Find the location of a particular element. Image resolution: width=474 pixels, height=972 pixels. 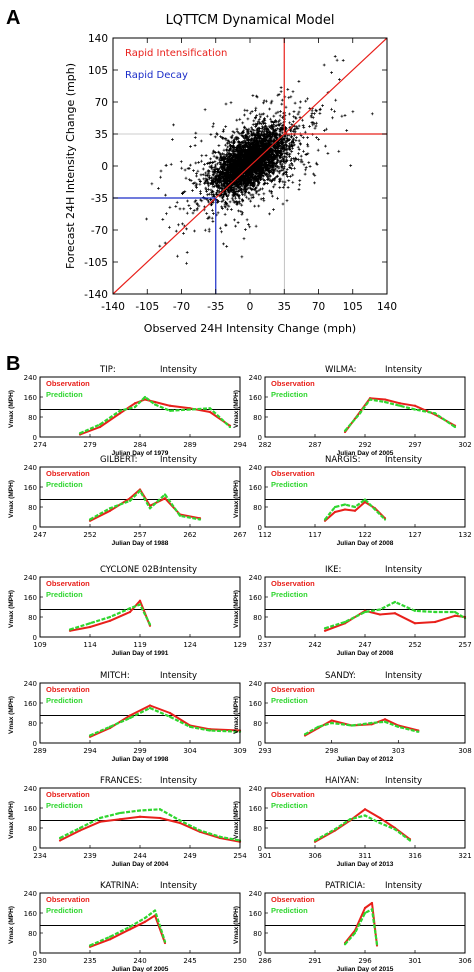

storm-name: CYCLONE 02B: is located at coordinates (131, 570).